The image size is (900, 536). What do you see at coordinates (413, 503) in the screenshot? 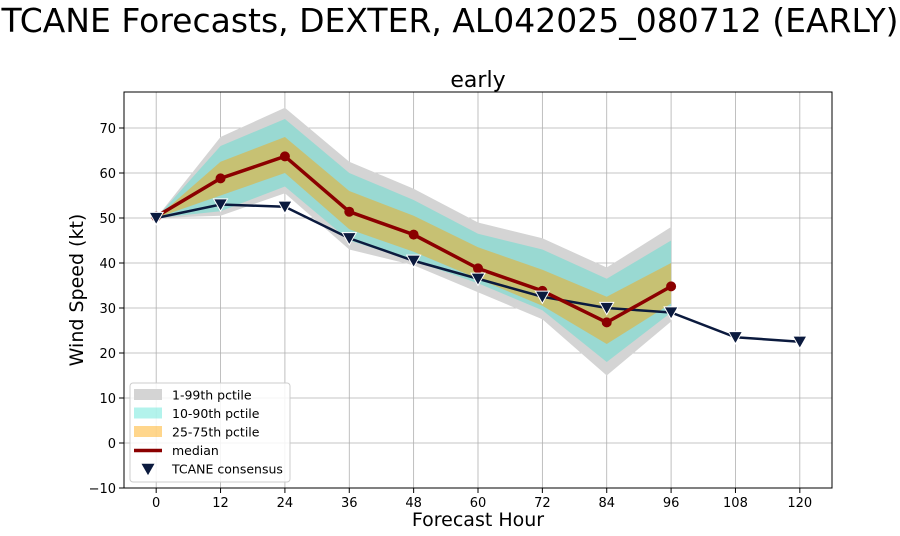
I see `x-tick-label: 48` at bounding box center [413, 503].